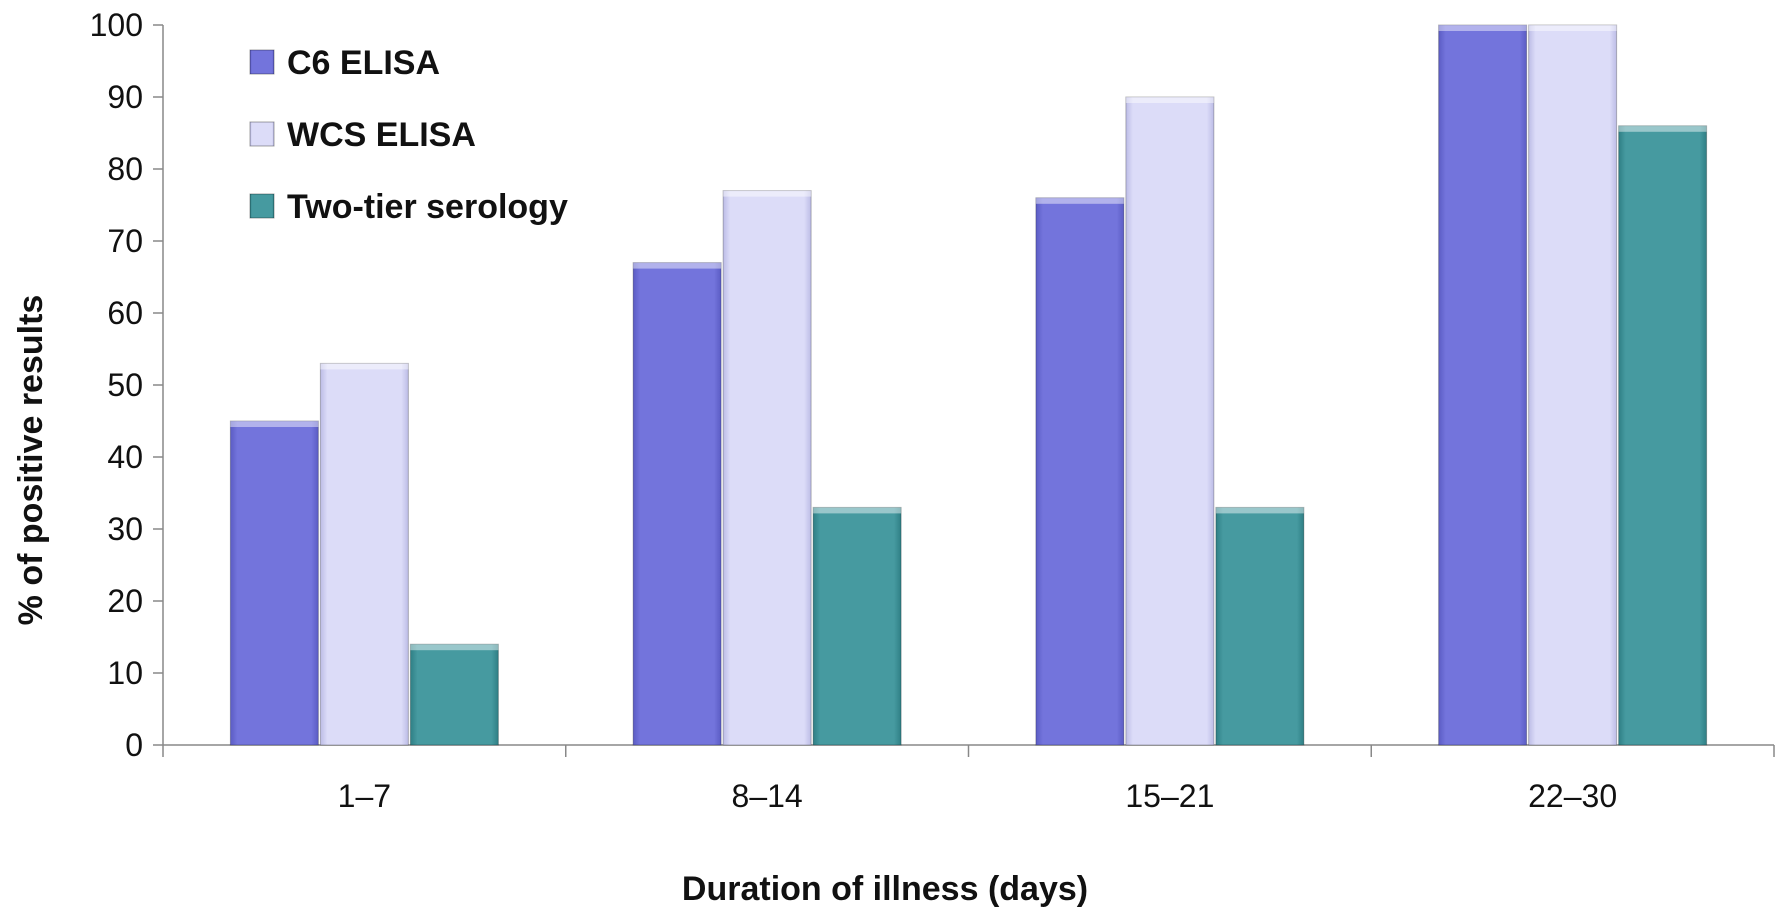 The height and width of the screenshot is (920, 1779). What do you see at coordinates (125, 385) in the screenshot?
I see `y-tick-label: 50` at bounding box center [125, 385].